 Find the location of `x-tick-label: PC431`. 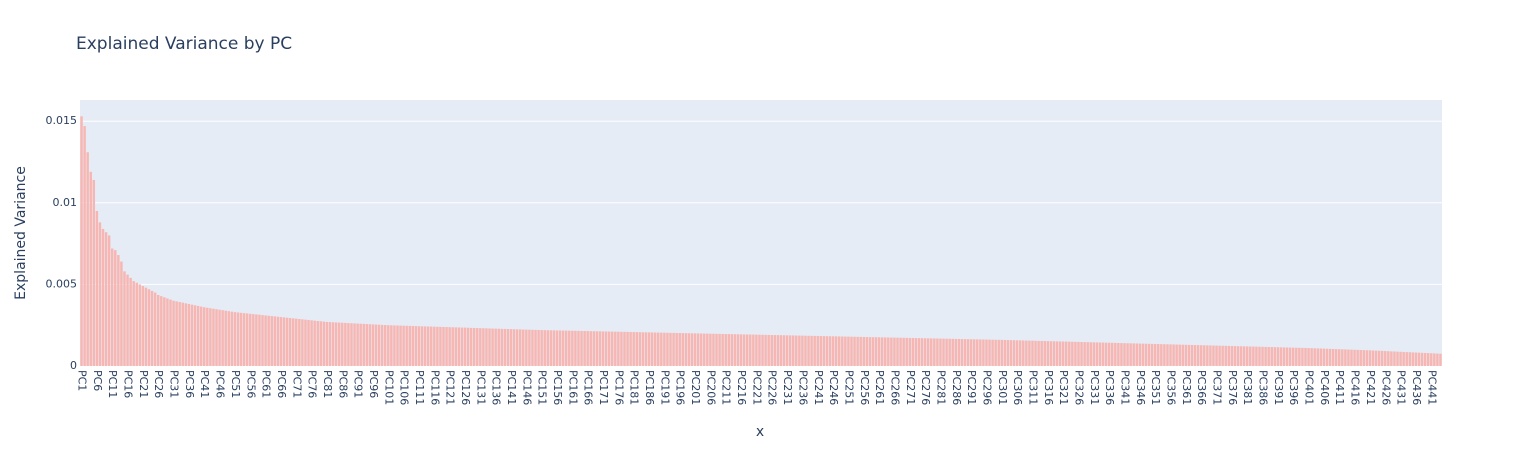

x-tick-label: PC431 is located at coordinates (1401, 387).